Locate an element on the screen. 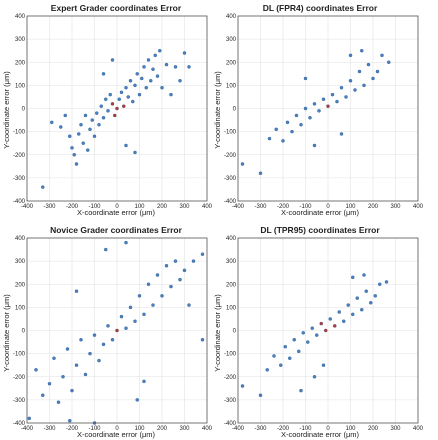  y-tick-label: -300 is located at coordinates (230, 179).